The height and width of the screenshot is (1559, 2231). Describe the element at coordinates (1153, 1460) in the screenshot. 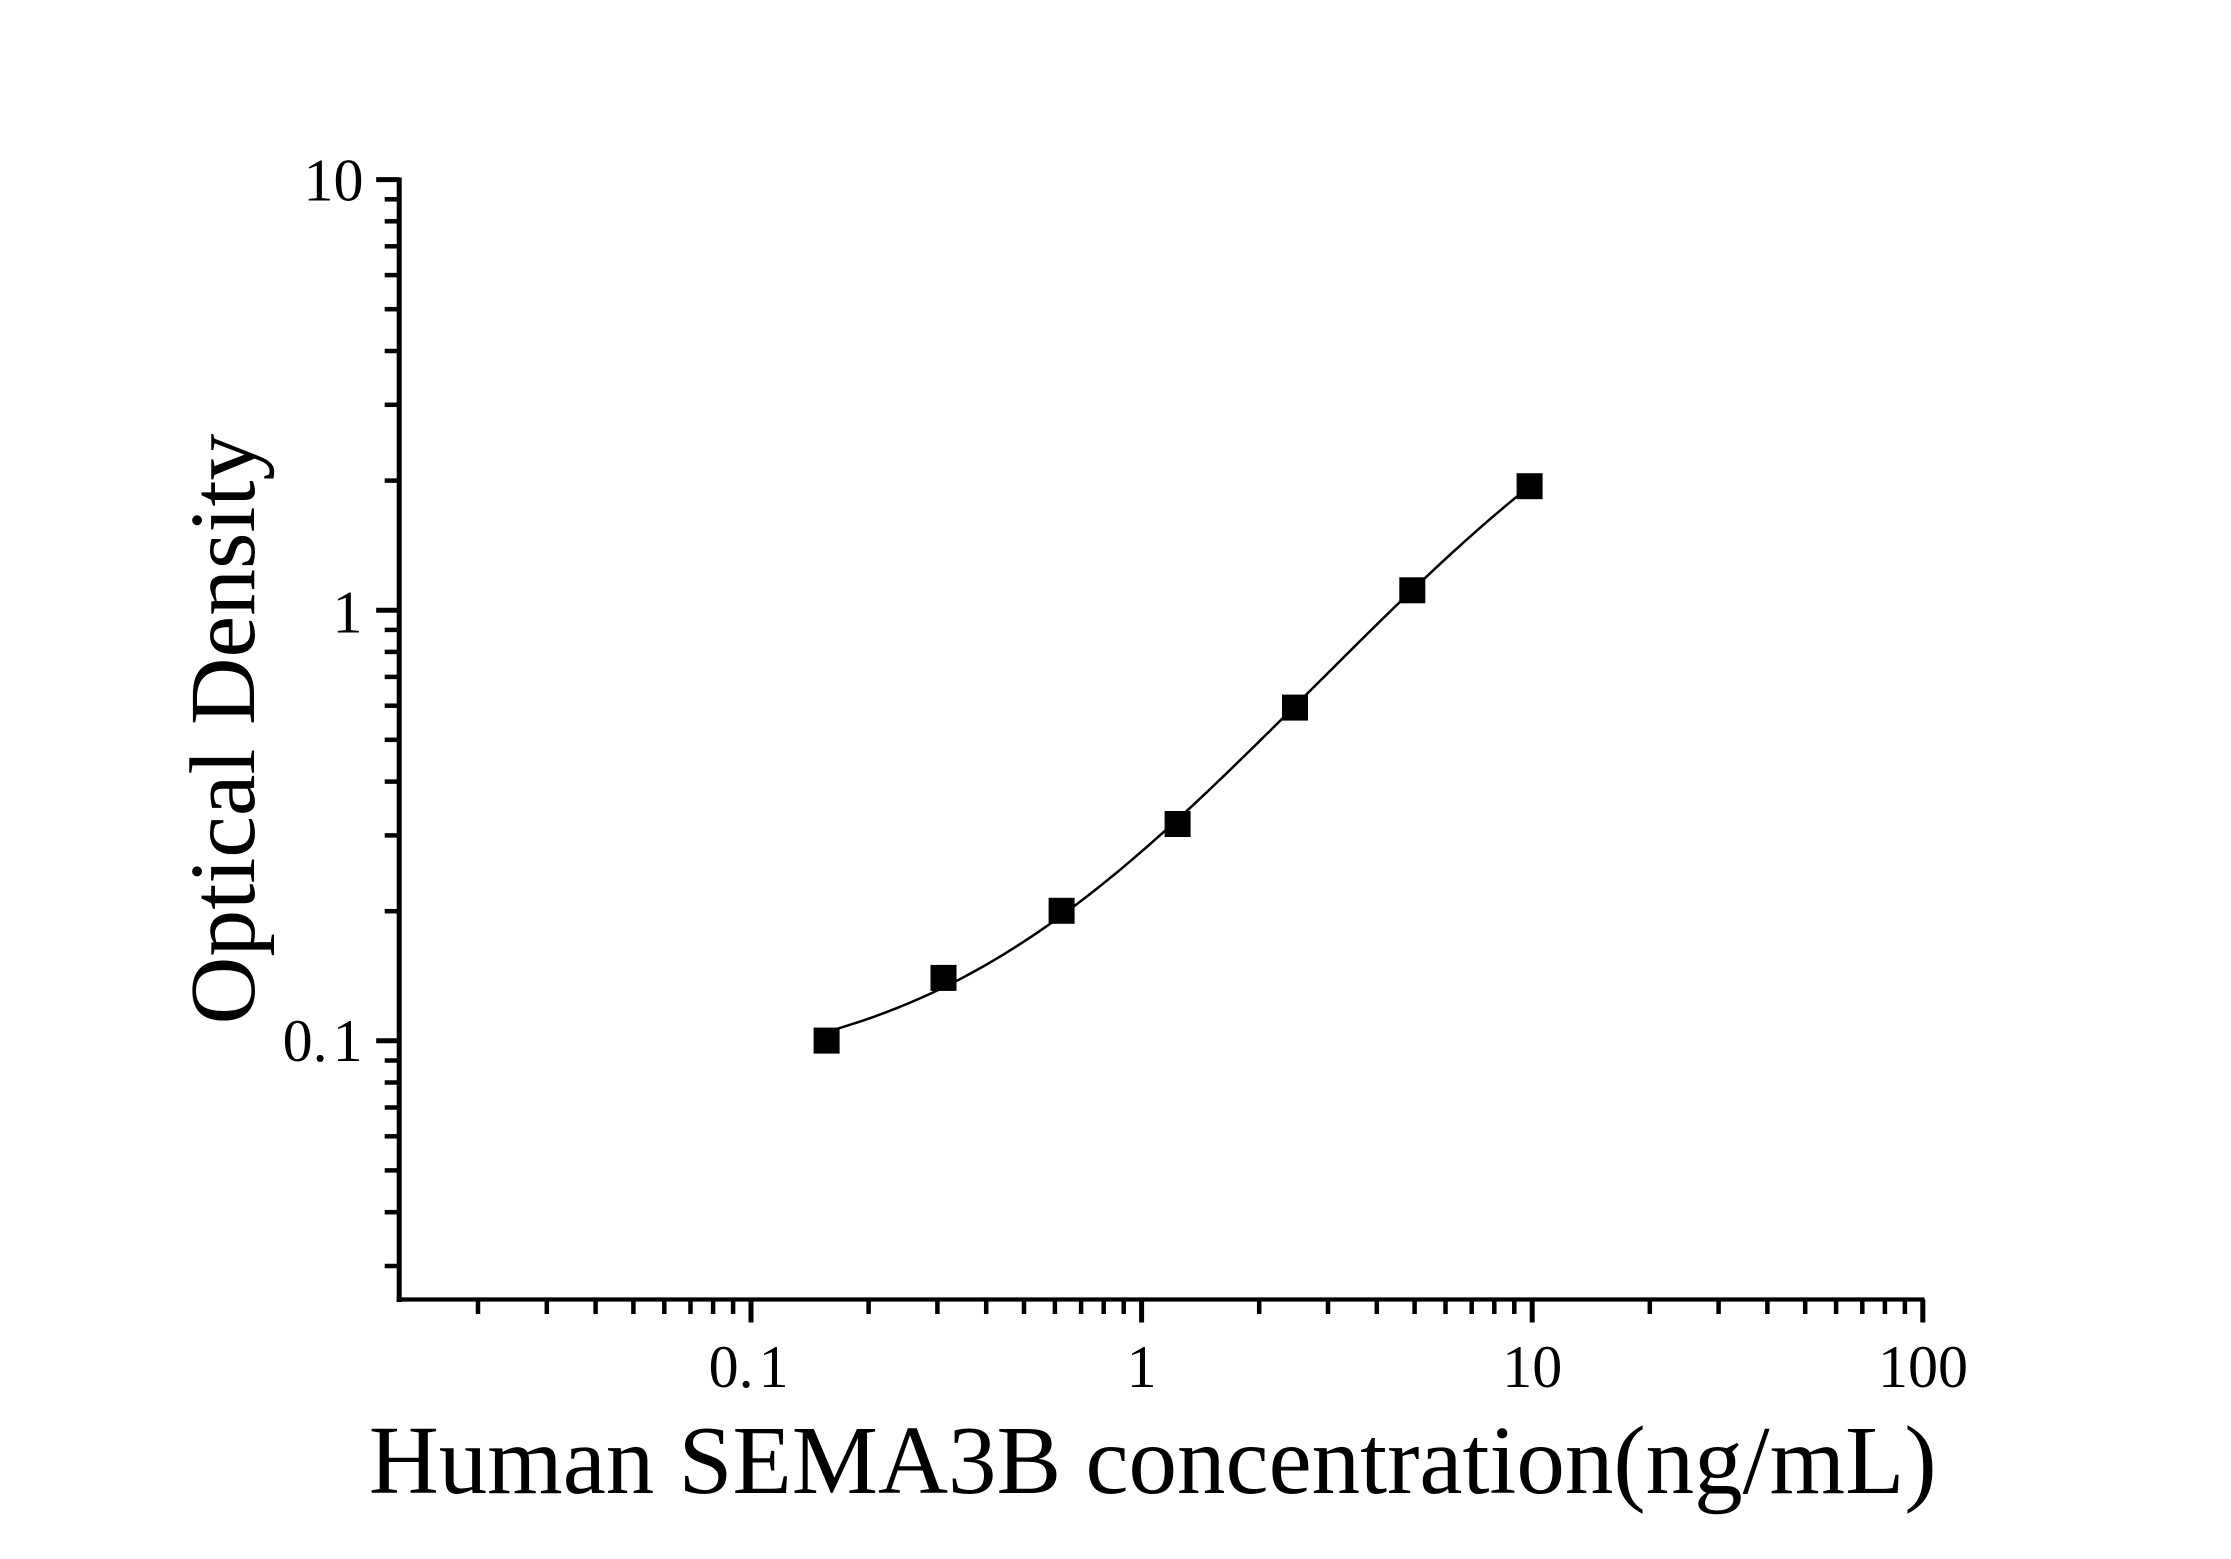

I see `svg-text:Human SEMA3B concentration(ng/: Human SEMA3B concentration(ng/mL)` at that location.